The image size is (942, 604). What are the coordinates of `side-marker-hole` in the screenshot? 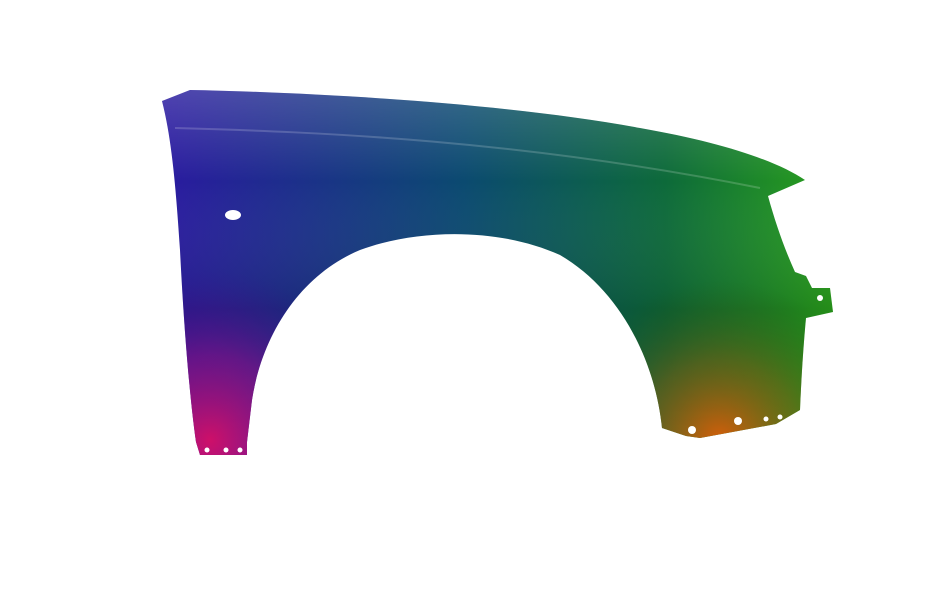 It's located at (233, 215).